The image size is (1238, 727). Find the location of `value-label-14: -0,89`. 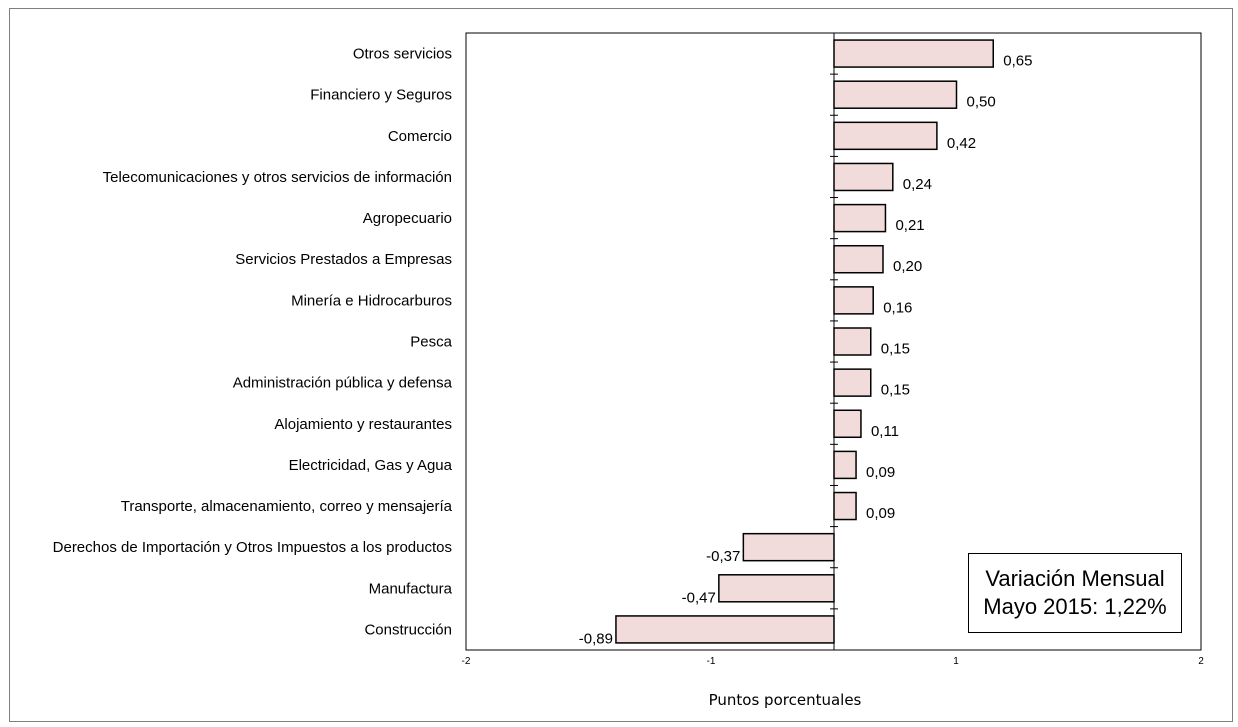

value-label-14: -0,89 is located at coordinates (596, 638).